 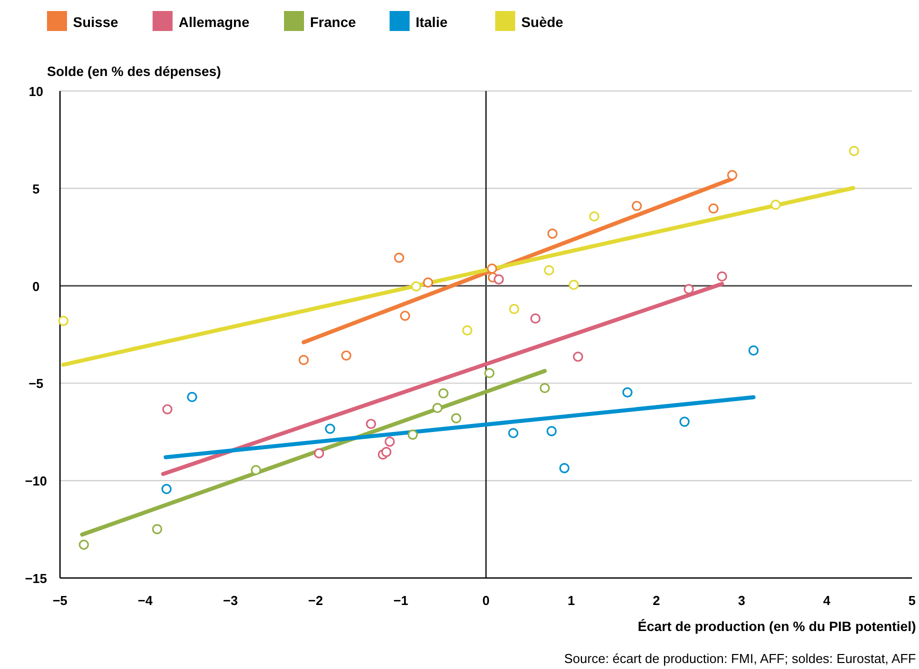 What do you see at coordinates (656, 600) in the screenshot?
I see `x-tick-label: 2` at bounding box center [656, 600].